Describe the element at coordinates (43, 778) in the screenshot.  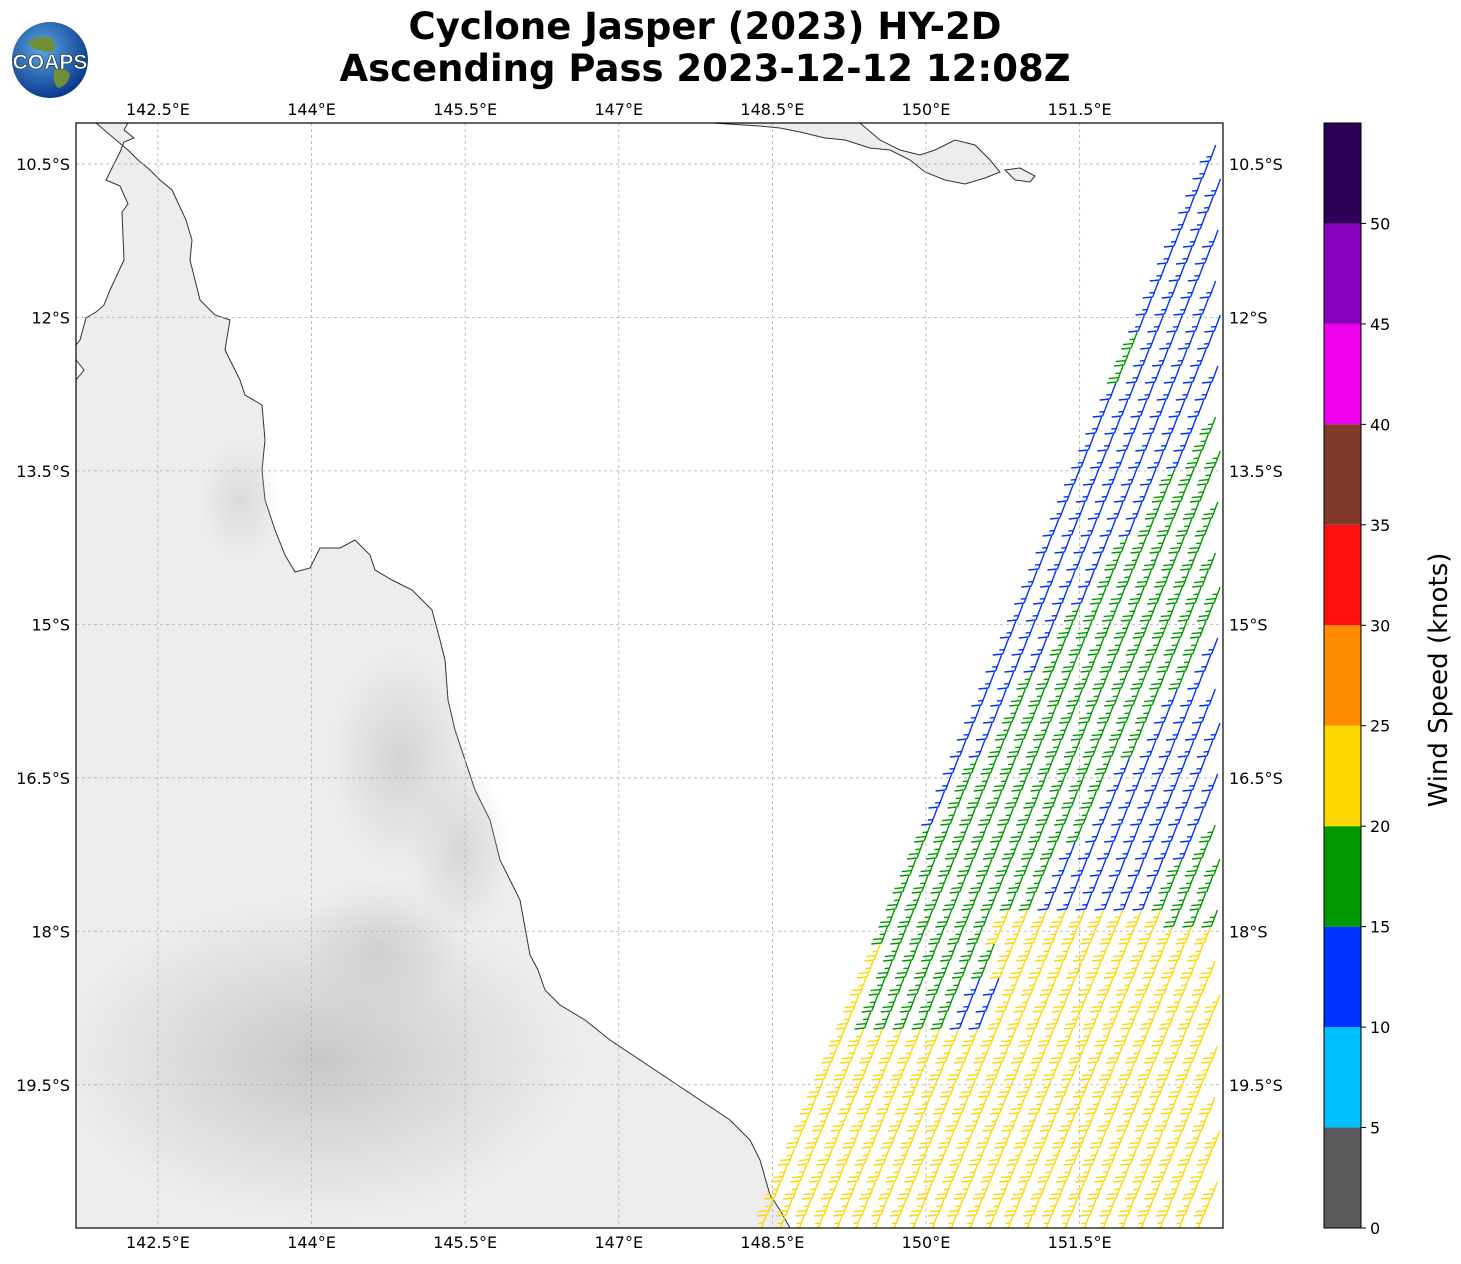
I see `lat-tick-label-left: 16.5°S` at that location.